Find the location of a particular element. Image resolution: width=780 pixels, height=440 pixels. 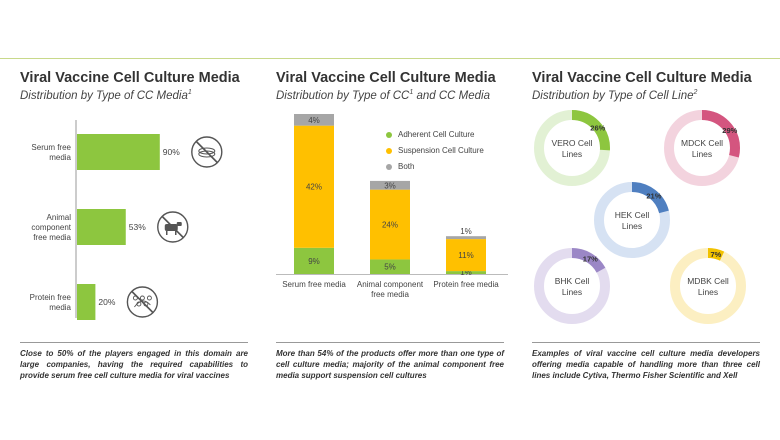

donut-value: 29% is located at coordinates (729, 130).